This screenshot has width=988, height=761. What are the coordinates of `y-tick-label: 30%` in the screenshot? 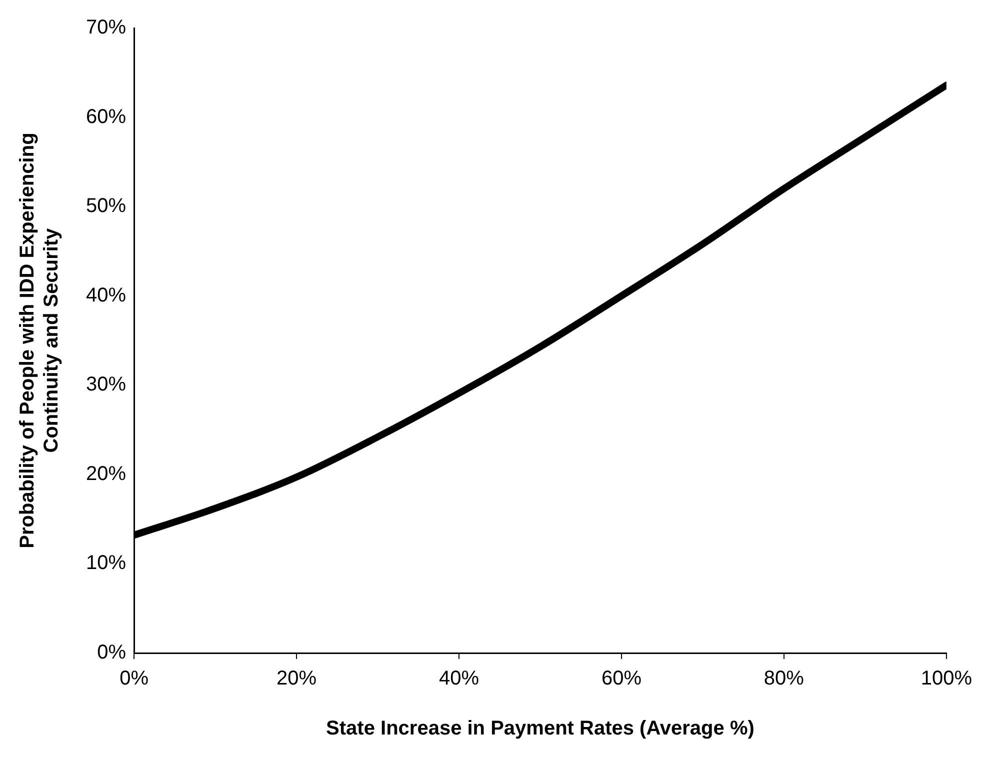 It's located at (106, 385).